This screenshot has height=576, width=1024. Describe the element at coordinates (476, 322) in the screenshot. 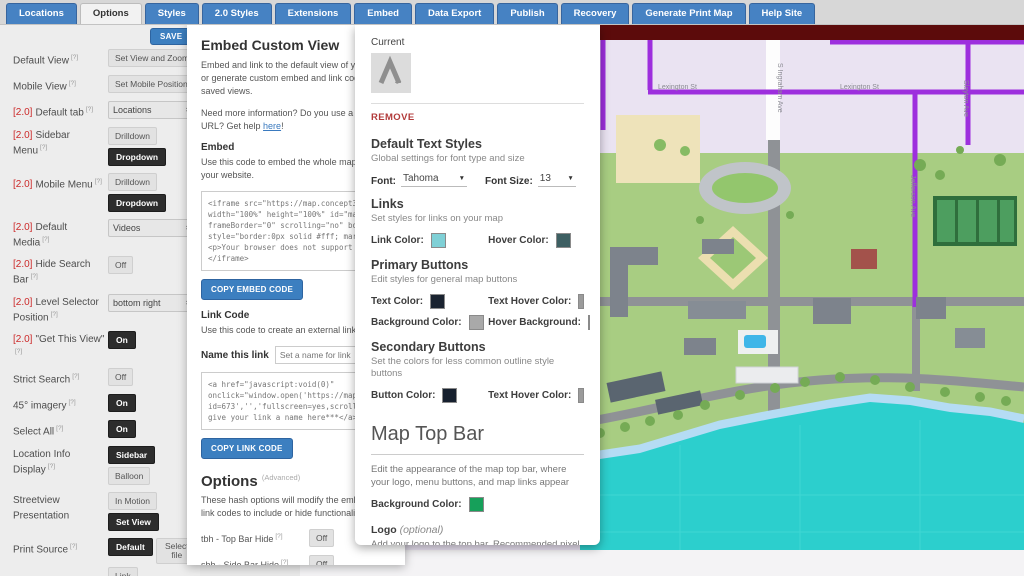

I see `background-color-swatch` at that location.